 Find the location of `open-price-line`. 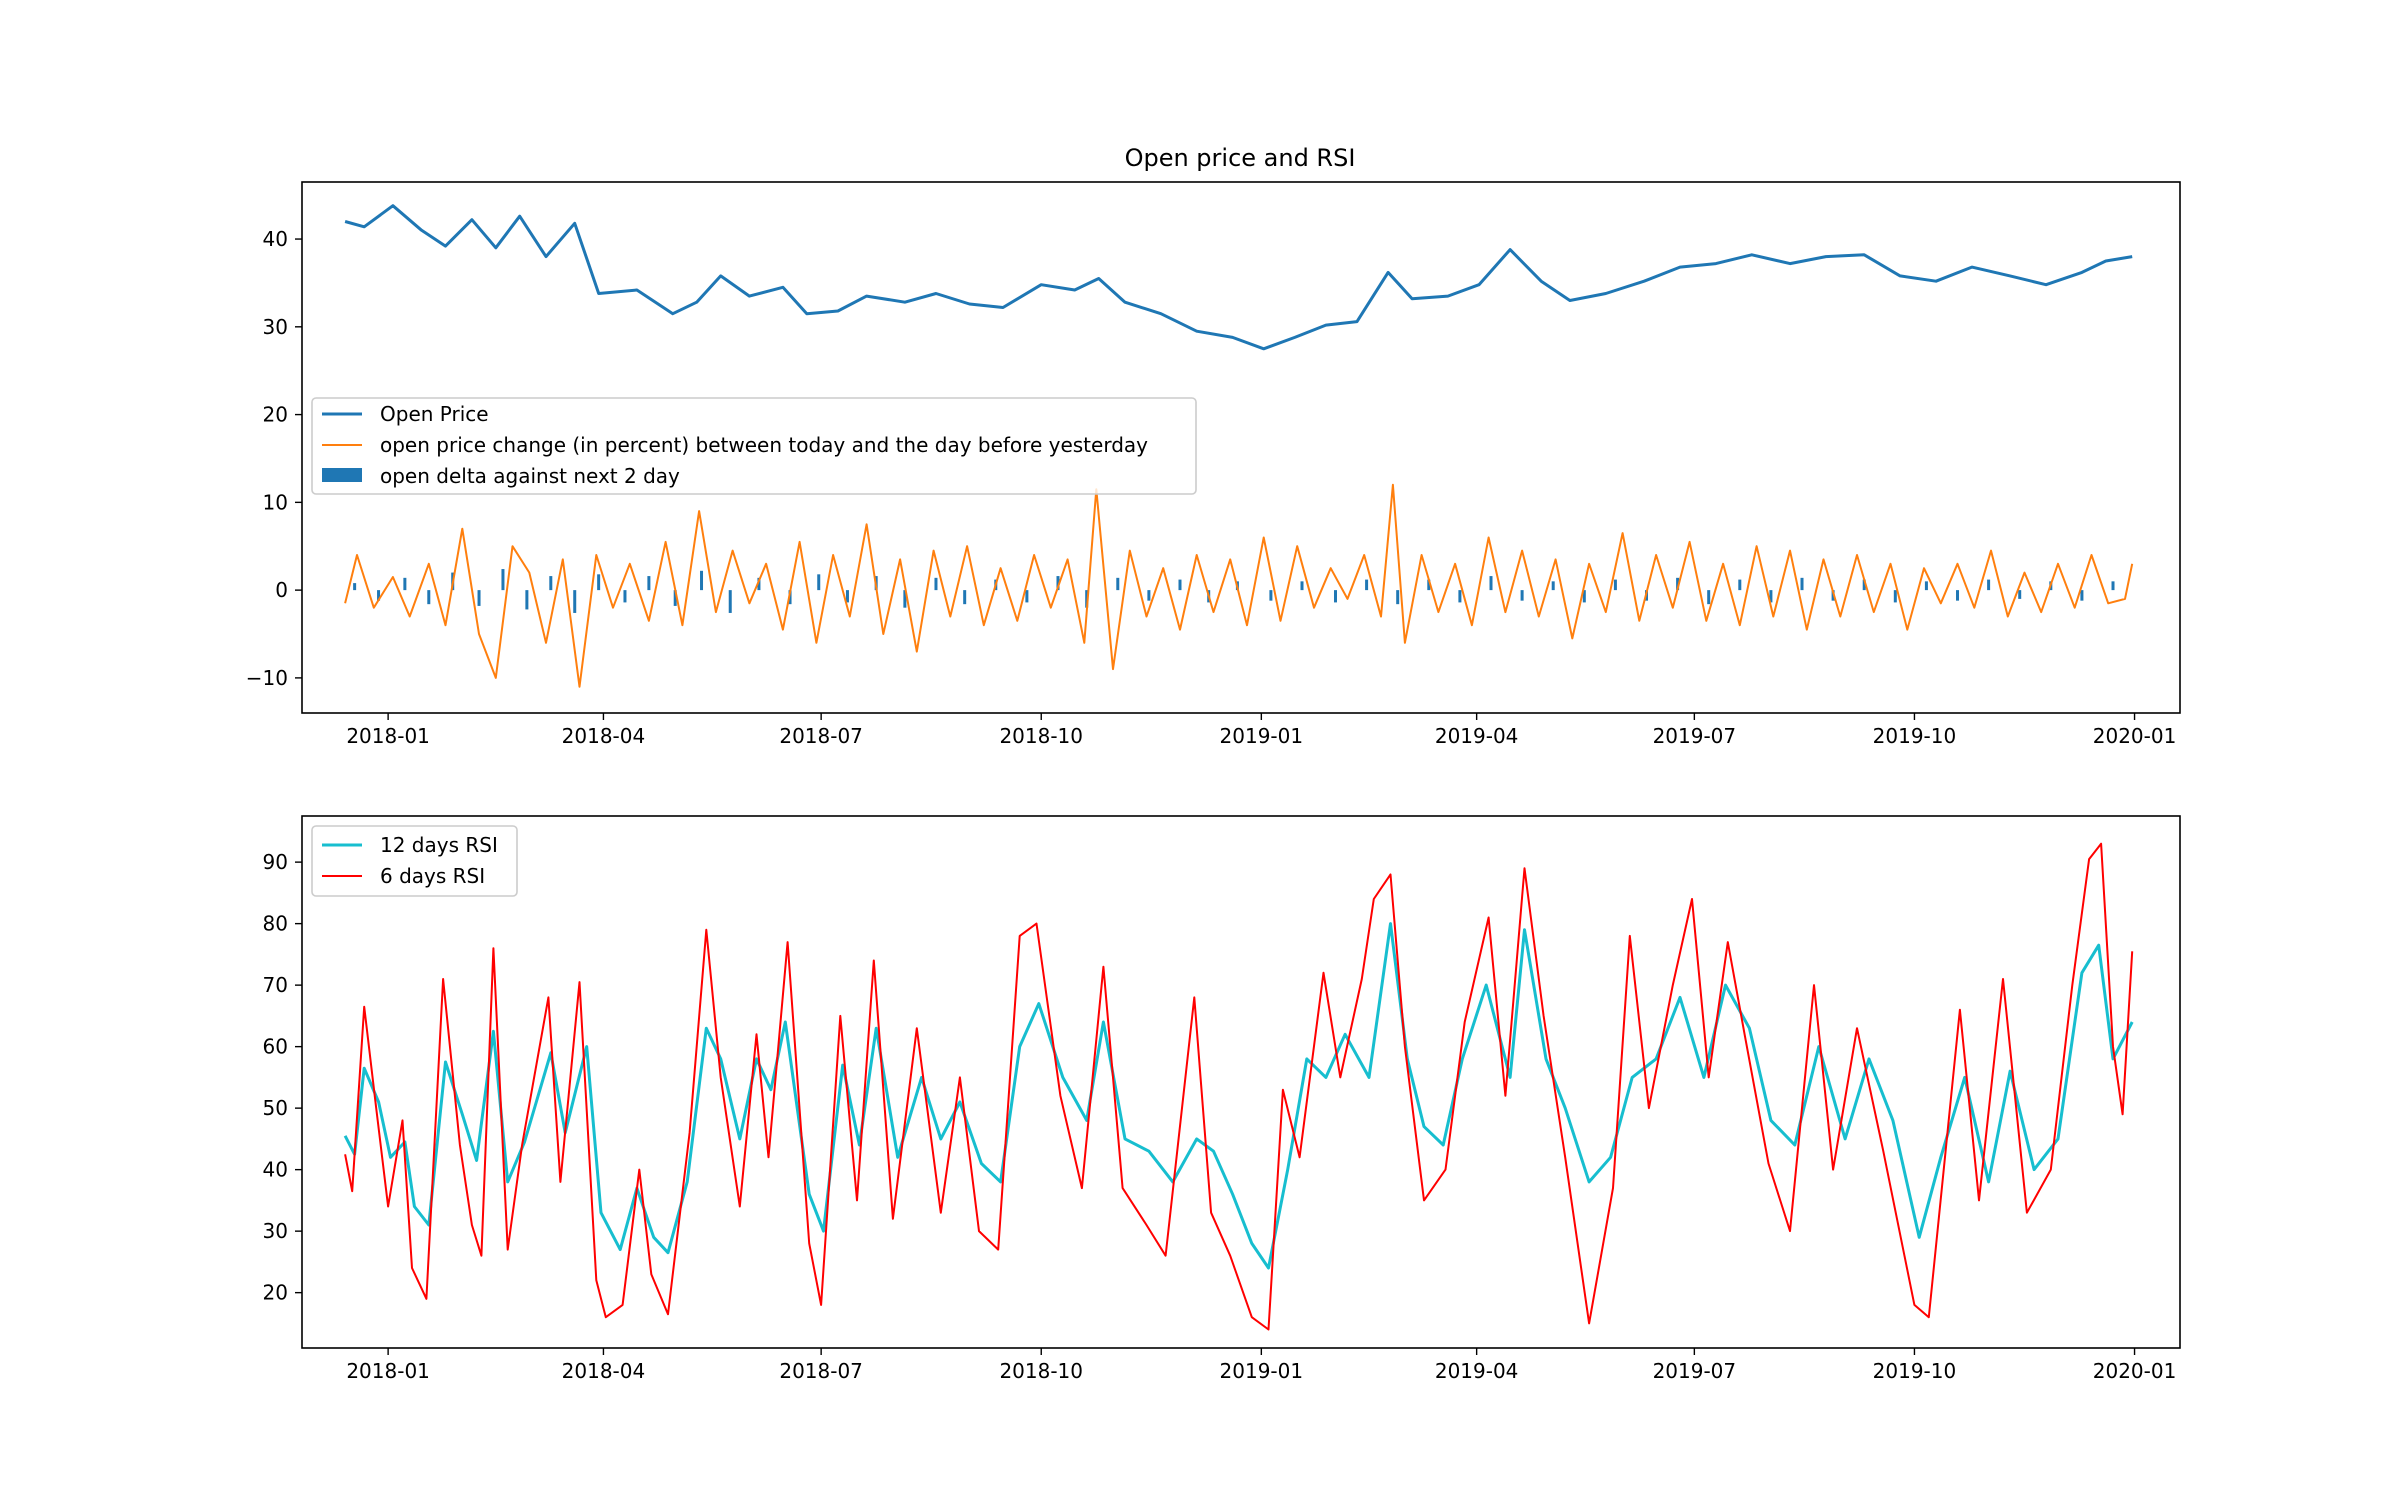

open-price-line is located at coordinates (1238, 277).